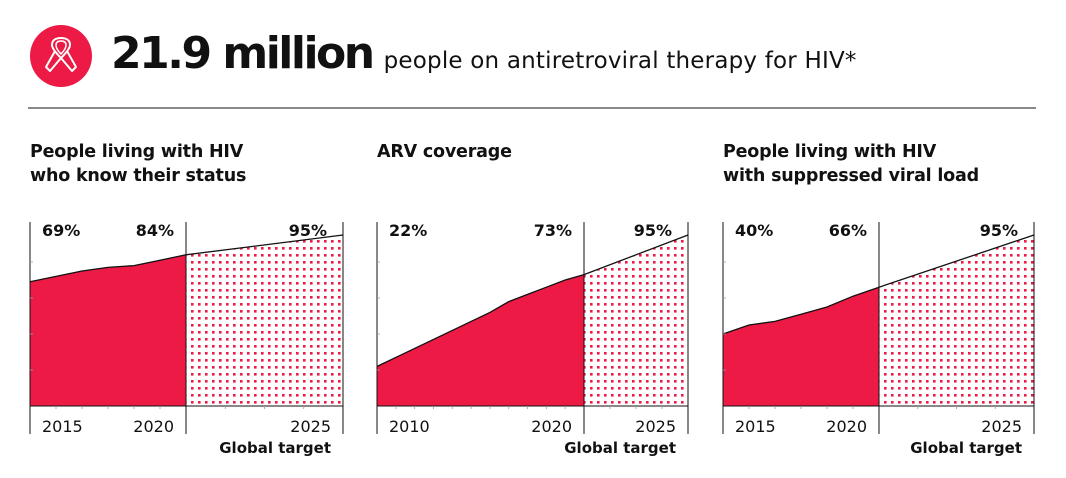 This screenshot has width=1066, height=478. I want to click on panel-title-line: with suppressed viral load, so click(851, 176).